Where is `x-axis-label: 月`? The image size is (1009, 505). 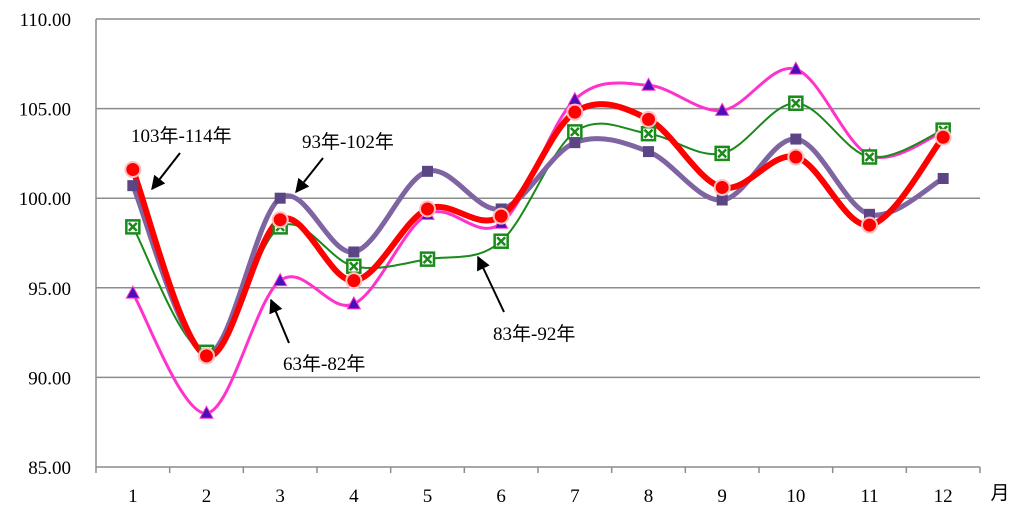 x-axis-label: 月 is located at coordinates (999, 493).